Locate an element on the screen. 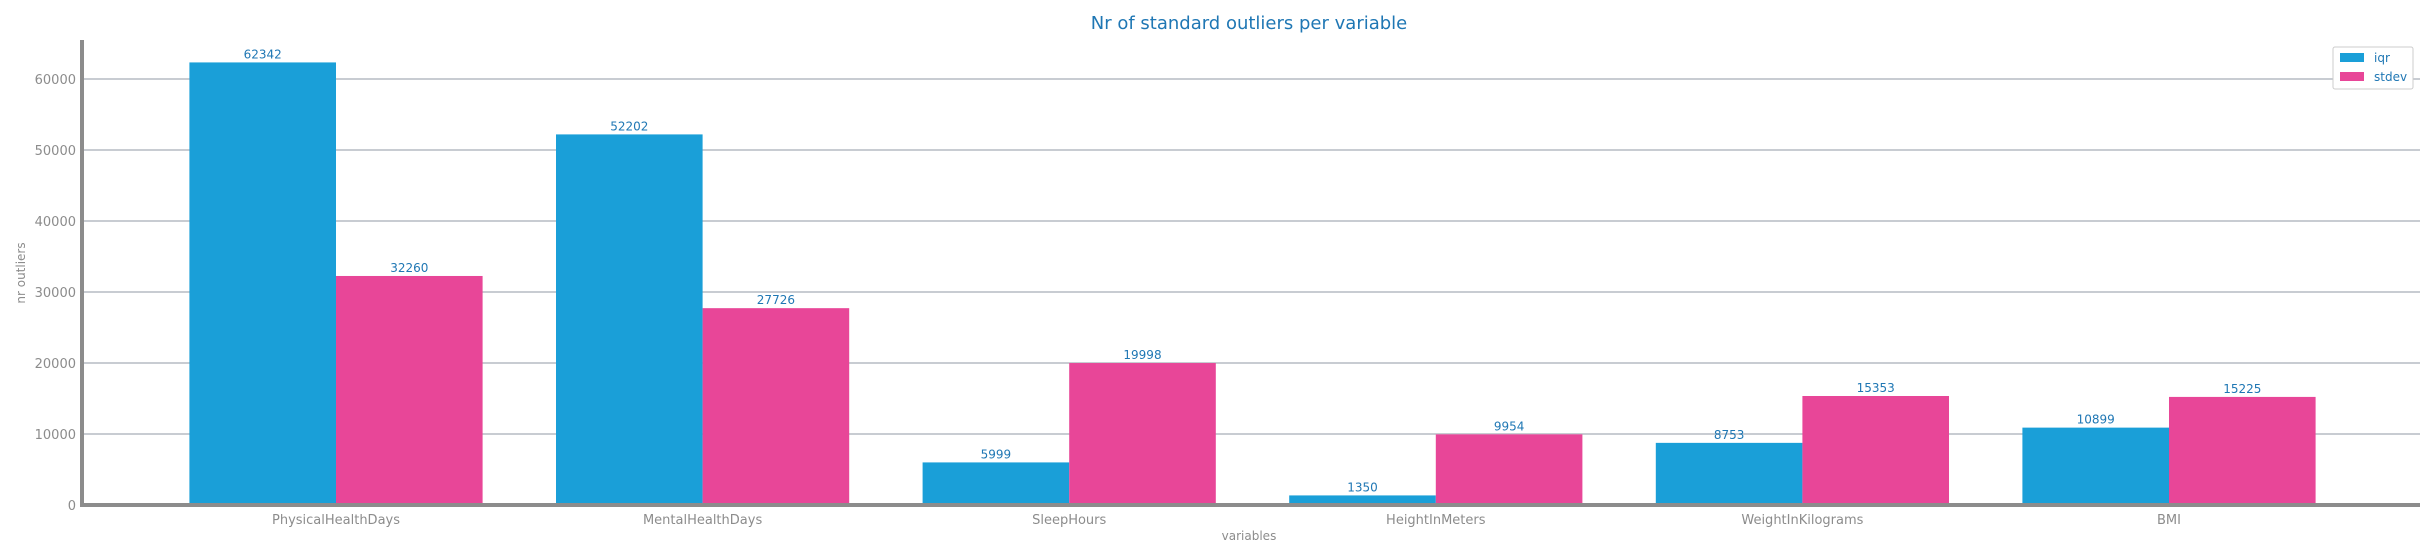  x-tick-label: MentalHealthDays is located at coordinates (702, 520).